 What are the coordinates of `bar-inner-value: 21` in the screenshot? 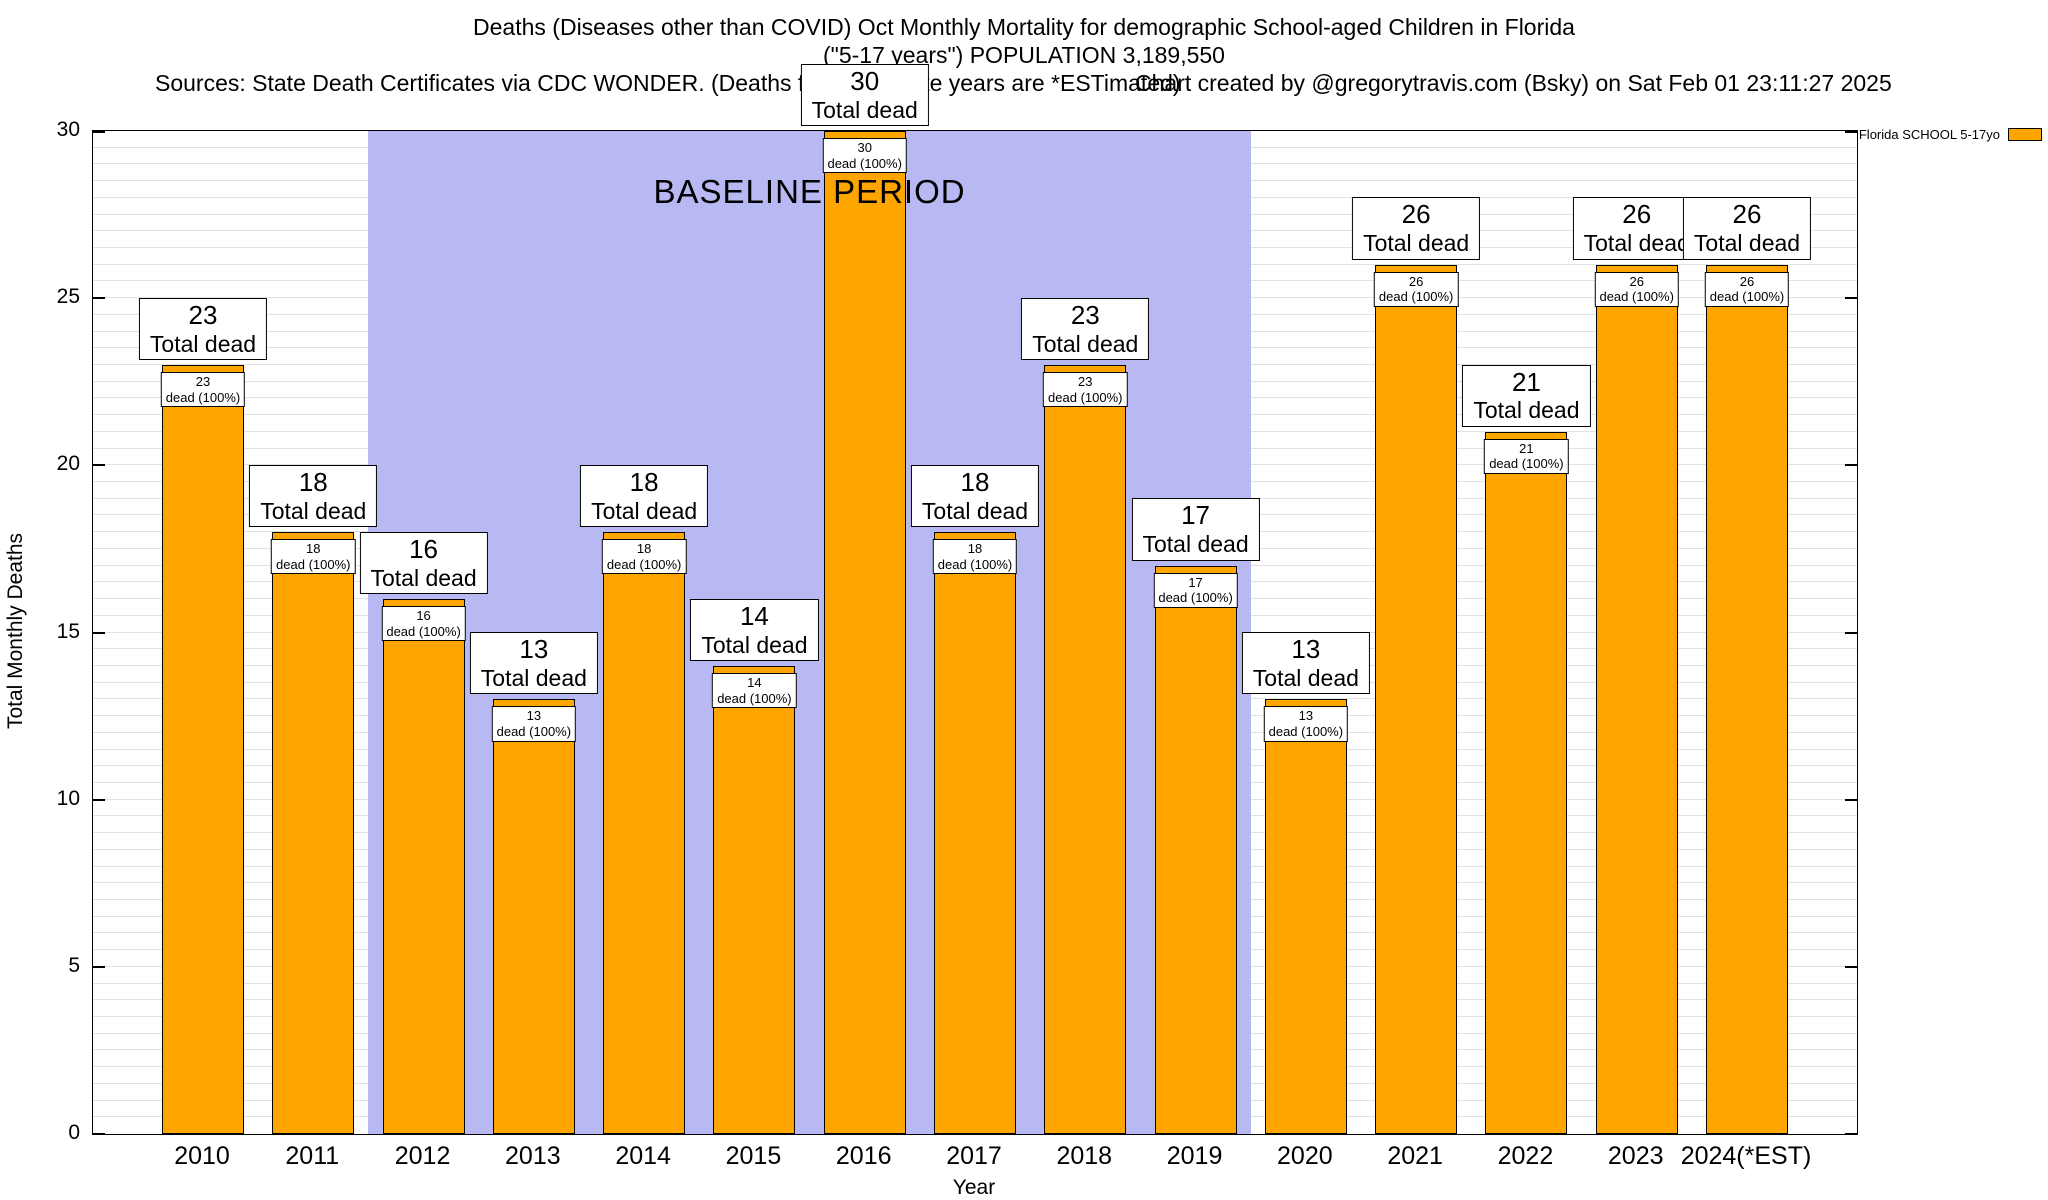 It's located at (1526, 448).